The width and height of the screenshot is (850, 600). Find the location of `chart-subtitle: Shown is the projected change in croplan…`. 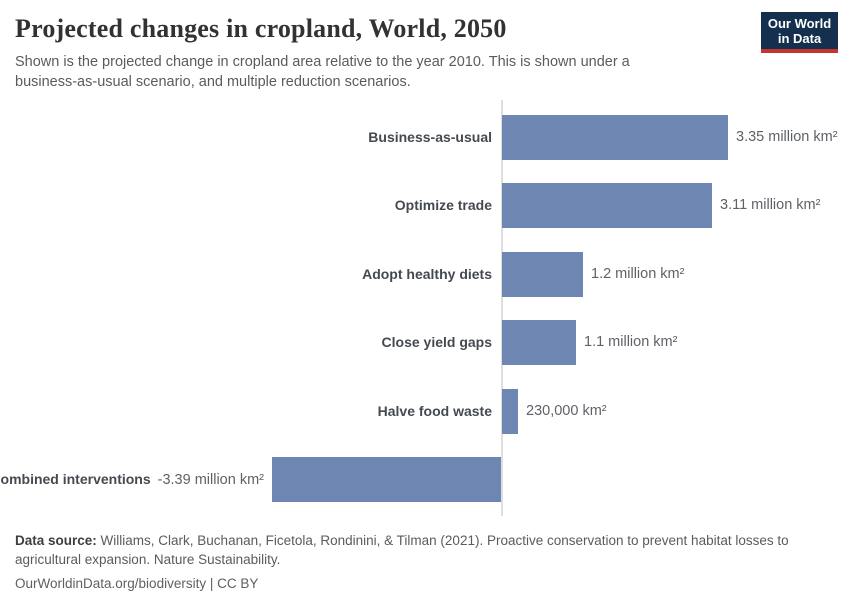

chart-subtitle: Shown is the projected change in croplan… is located at coordinates (322, 72).